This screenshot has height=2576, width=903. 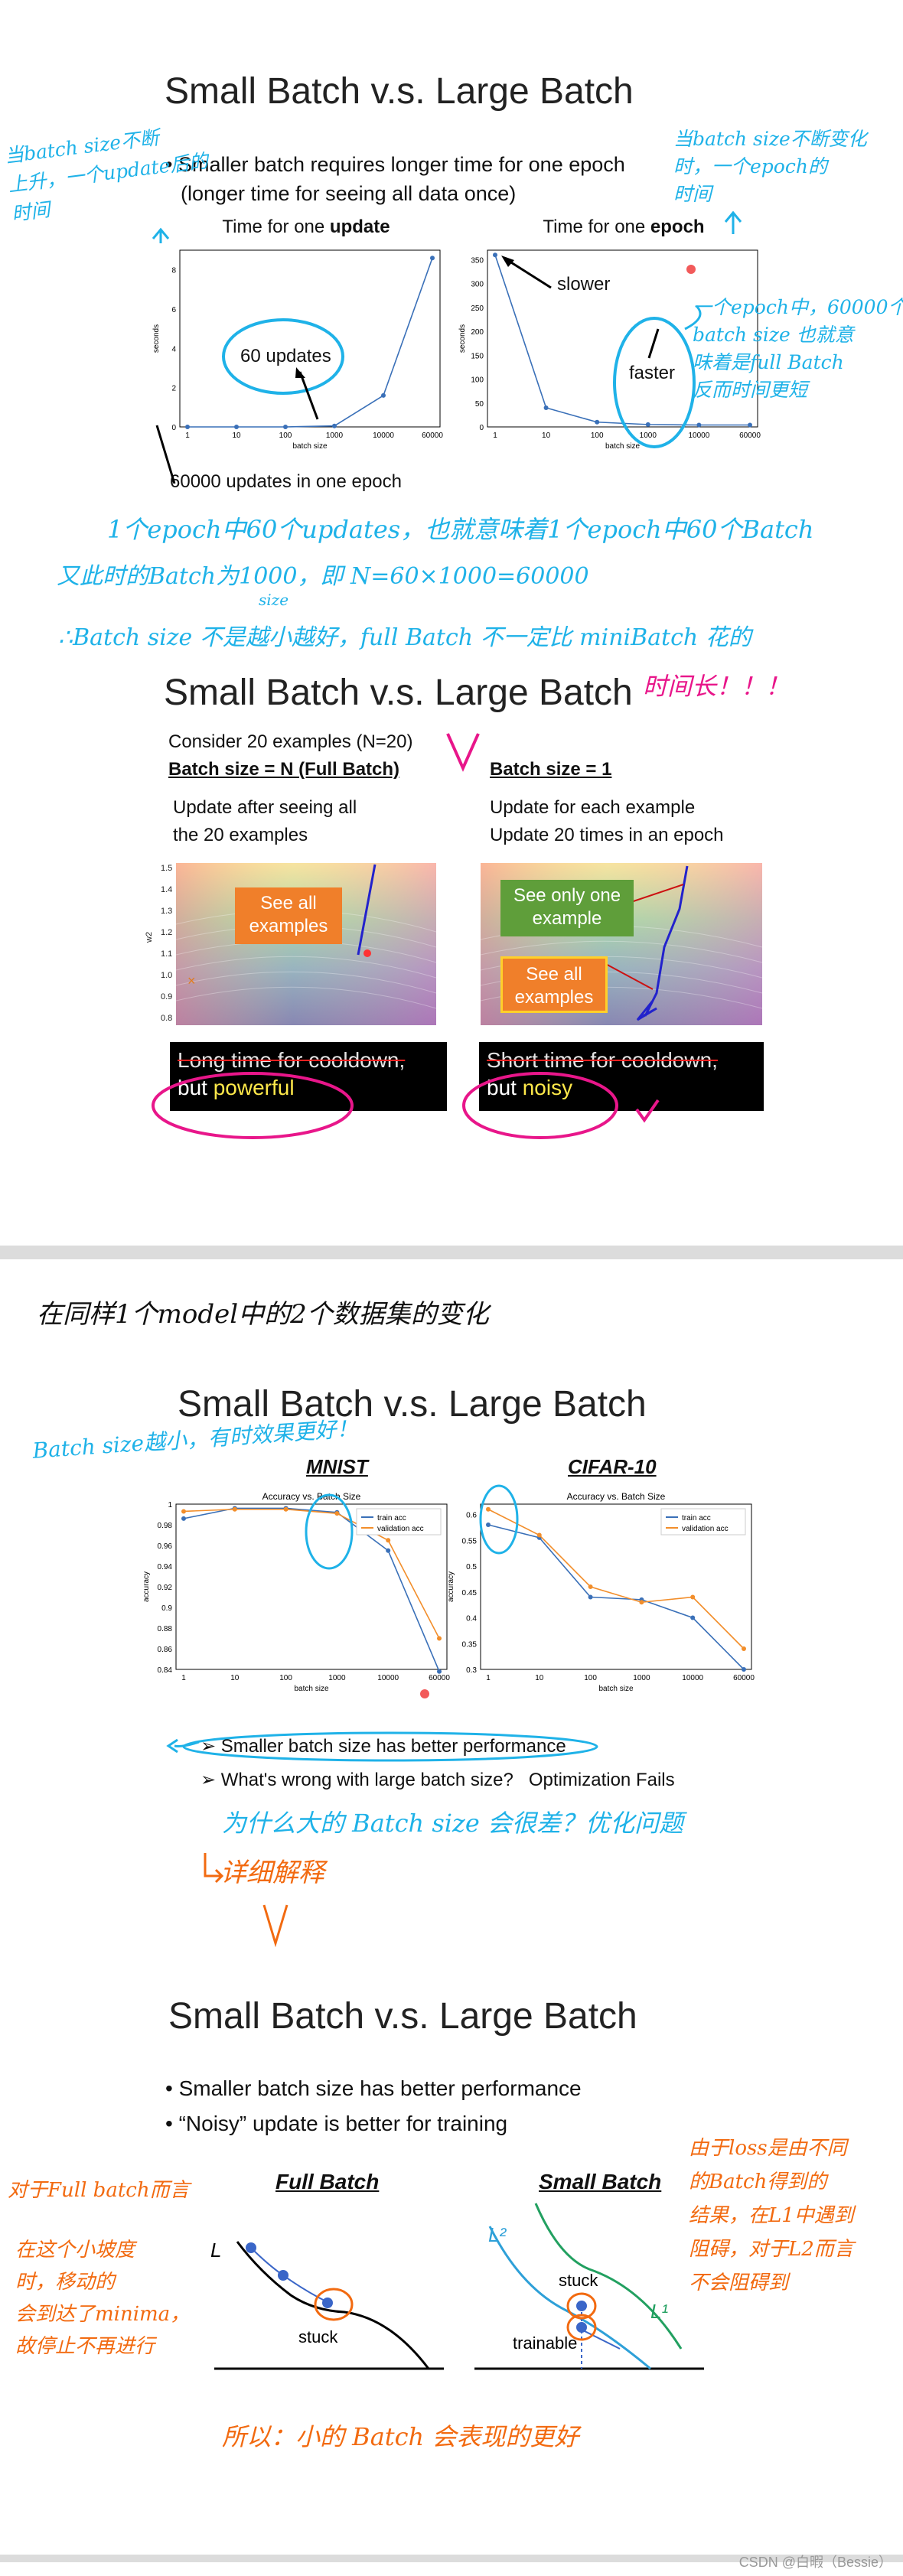 I want to click on mnist-label: MNIST, so click(x=337, y=1467).